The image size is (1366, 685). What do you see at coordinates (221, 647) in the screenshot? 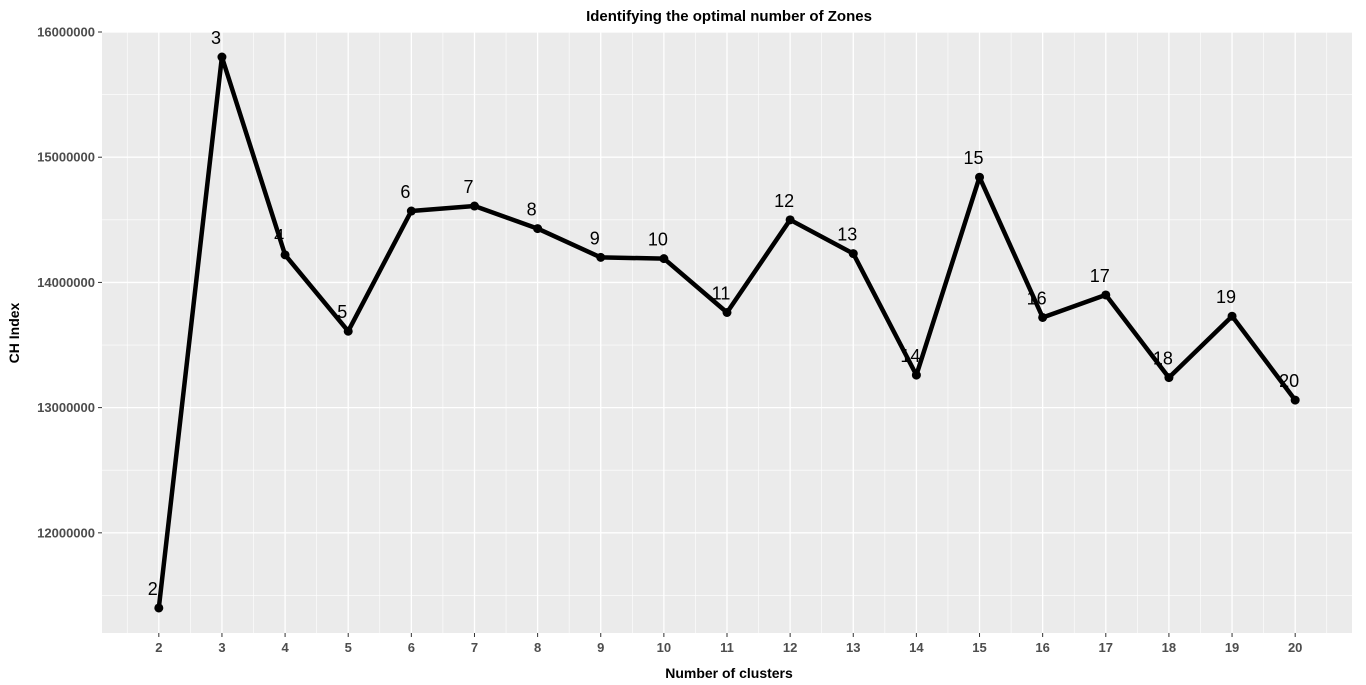
I see `x-tick-label: 3` at bounding box center [221, 647].